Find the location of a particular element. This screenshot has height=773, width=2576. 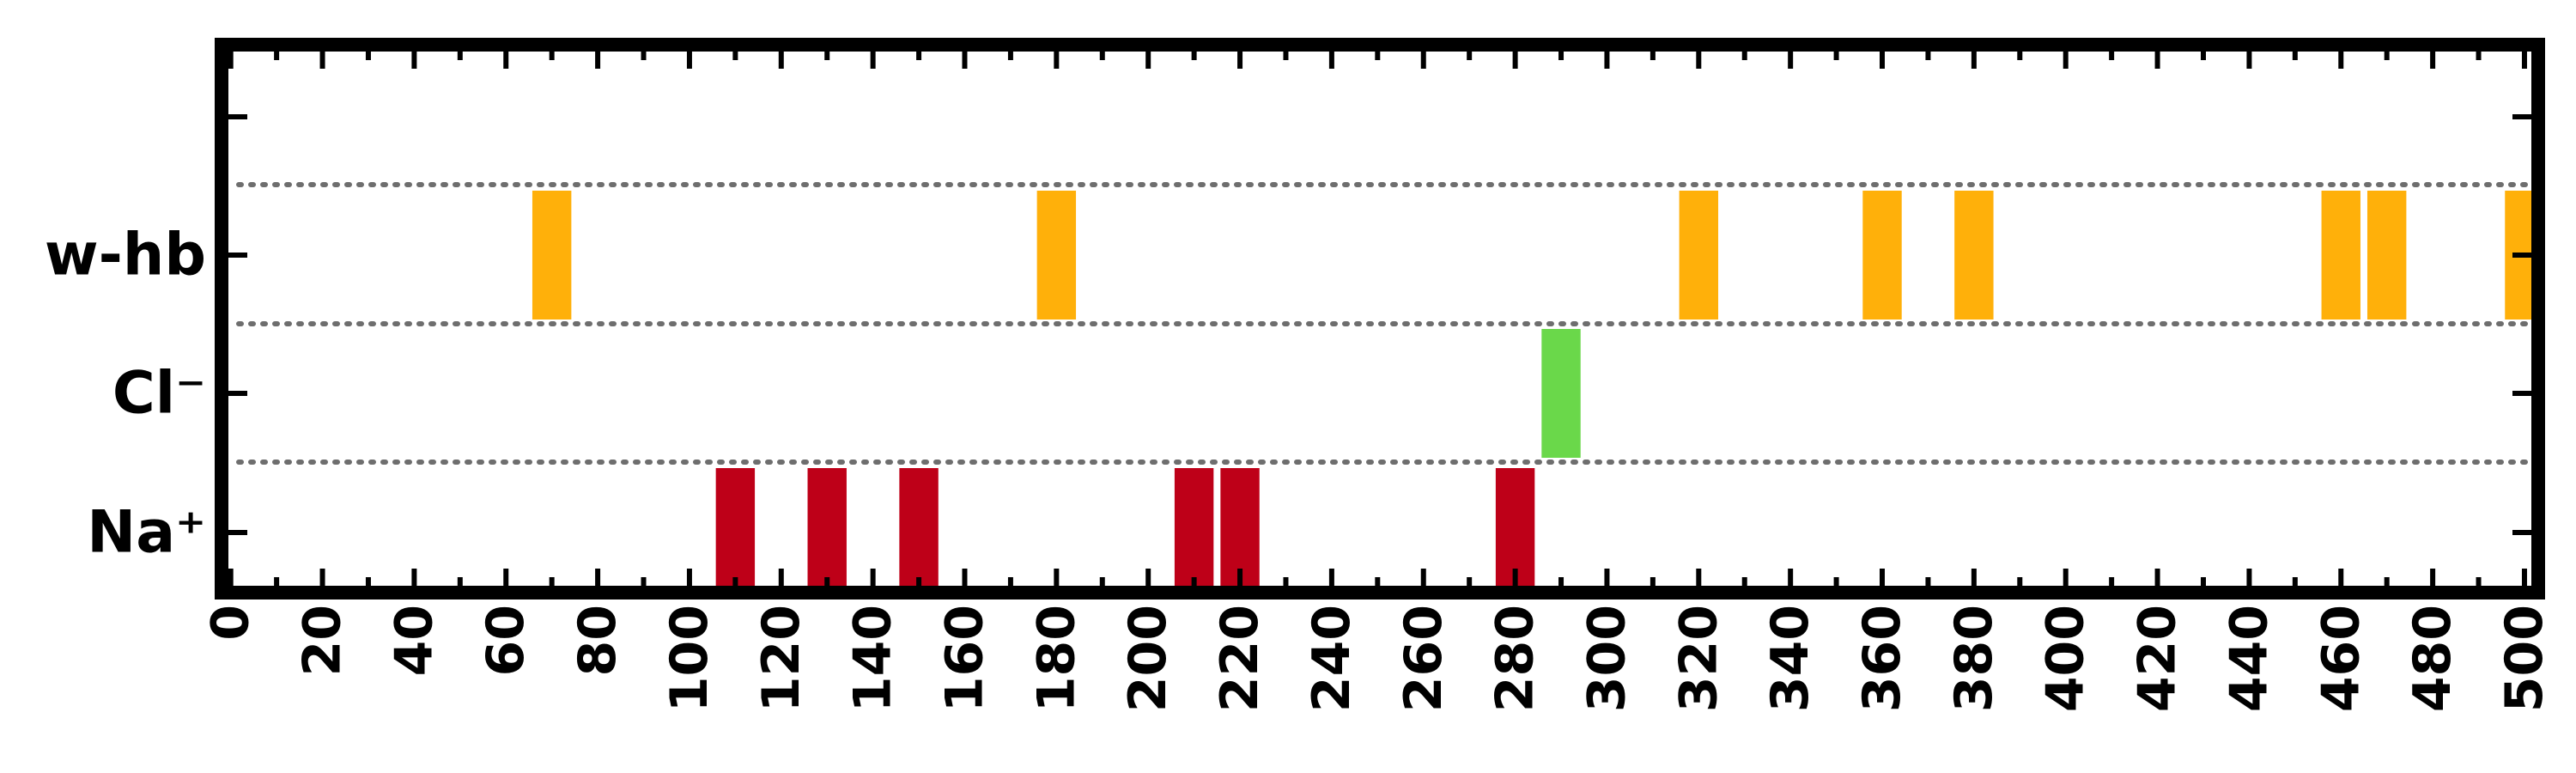

x-tick-label-360: 360 is located at coordinates (1882, 658).